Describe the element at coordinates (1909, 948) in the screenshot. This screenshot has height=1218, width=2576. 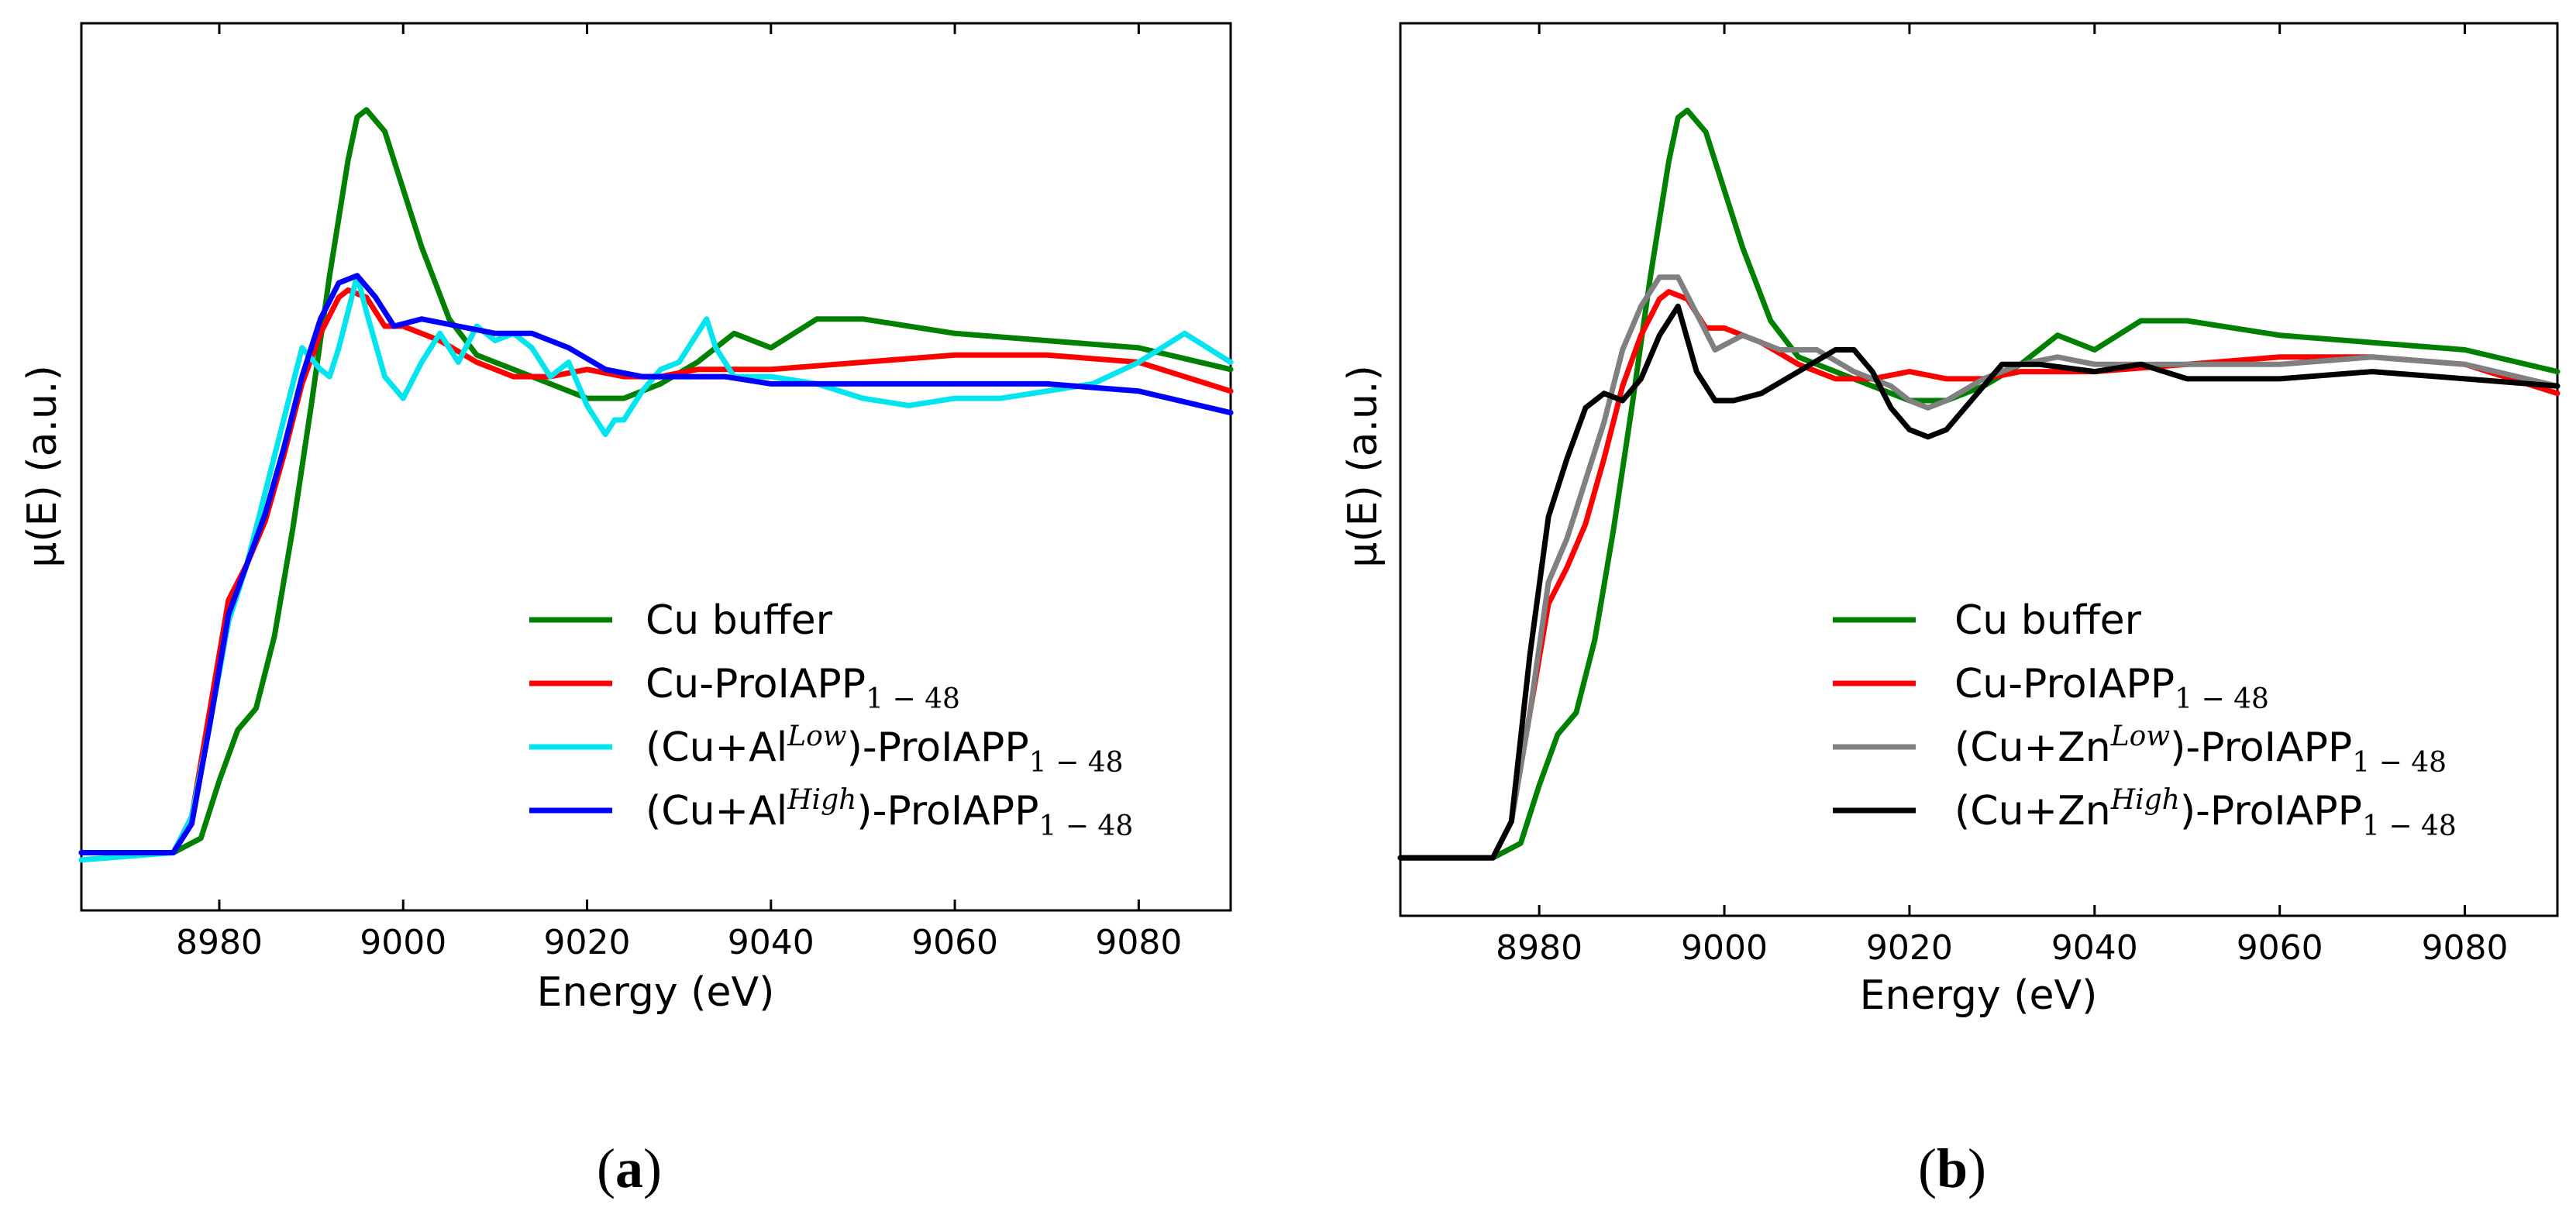
I see `panel-b-x-tick-label: 9020` at that location.